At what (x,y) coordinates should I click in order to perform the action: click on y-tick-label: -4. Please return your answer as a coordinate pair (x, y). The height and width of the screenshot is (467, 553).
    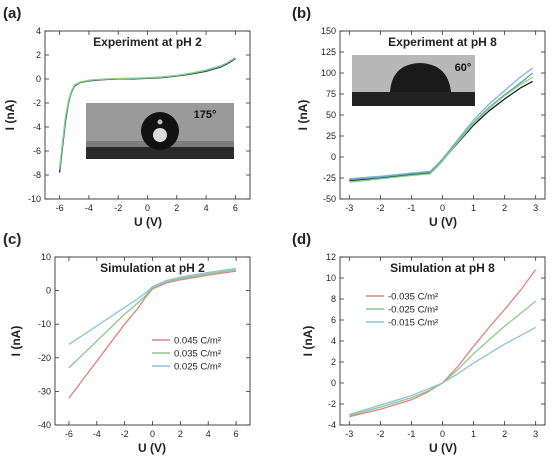
    Looking at the image, I should click on (332, 425).